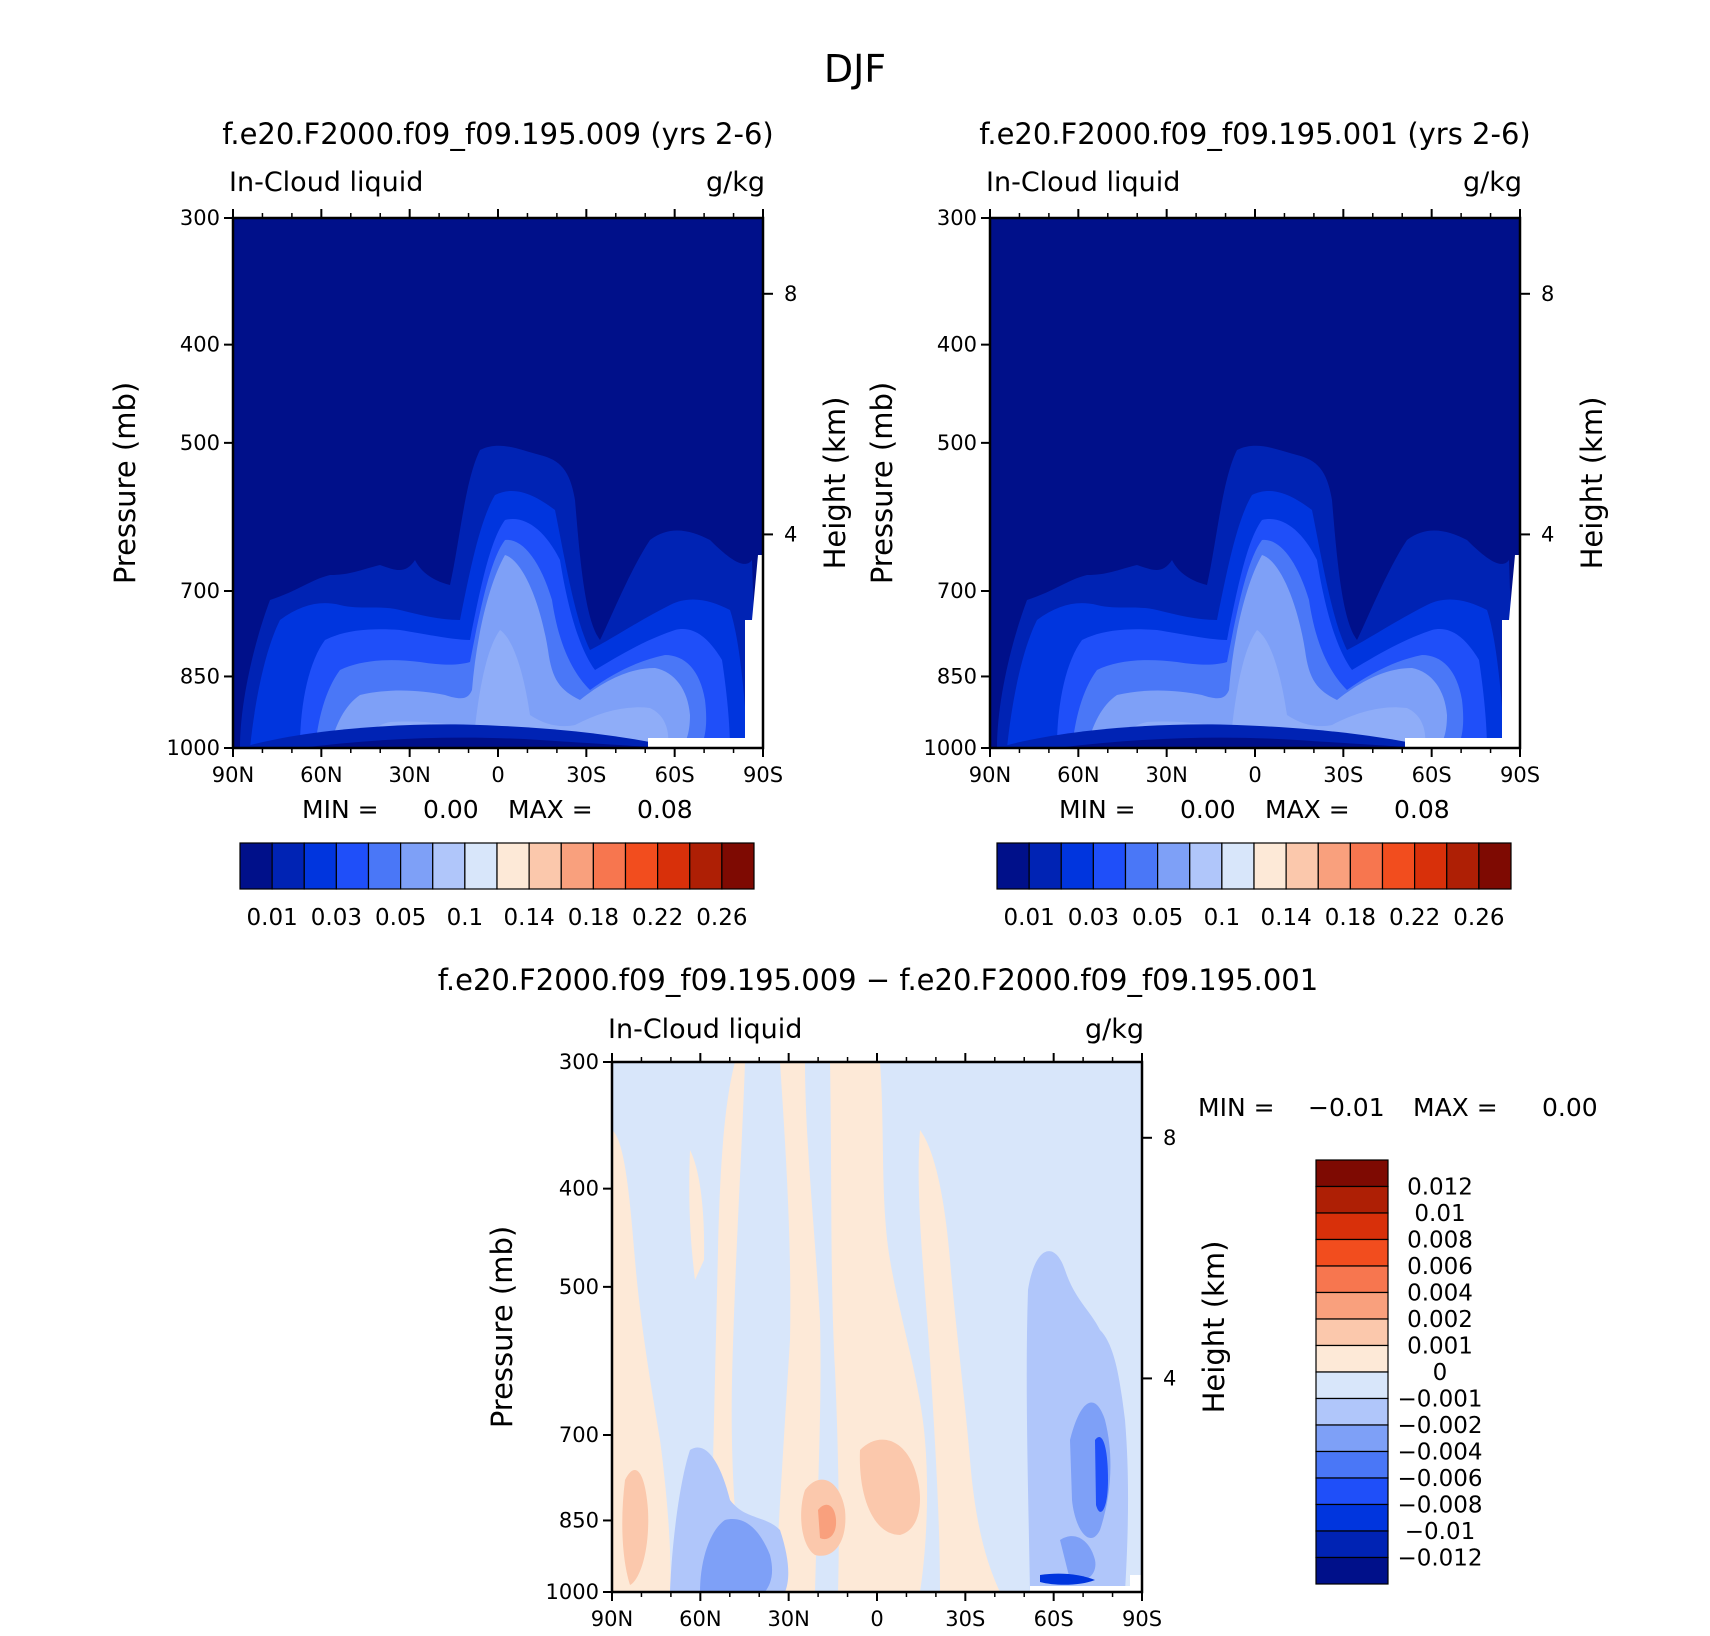 This screenshot has height=1636, width=1710. Describe the element at coordinates (1440, 1532) in the screenshot. I see `colorbar-label: −0.01` at that location.